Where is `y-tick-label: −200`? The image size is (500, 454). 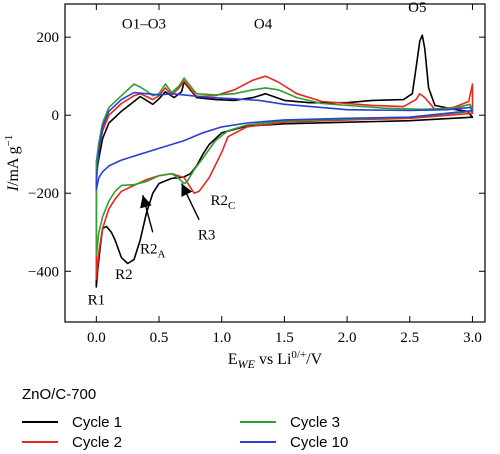
y-tick-label: −200 is located at coordinates (43, 194).